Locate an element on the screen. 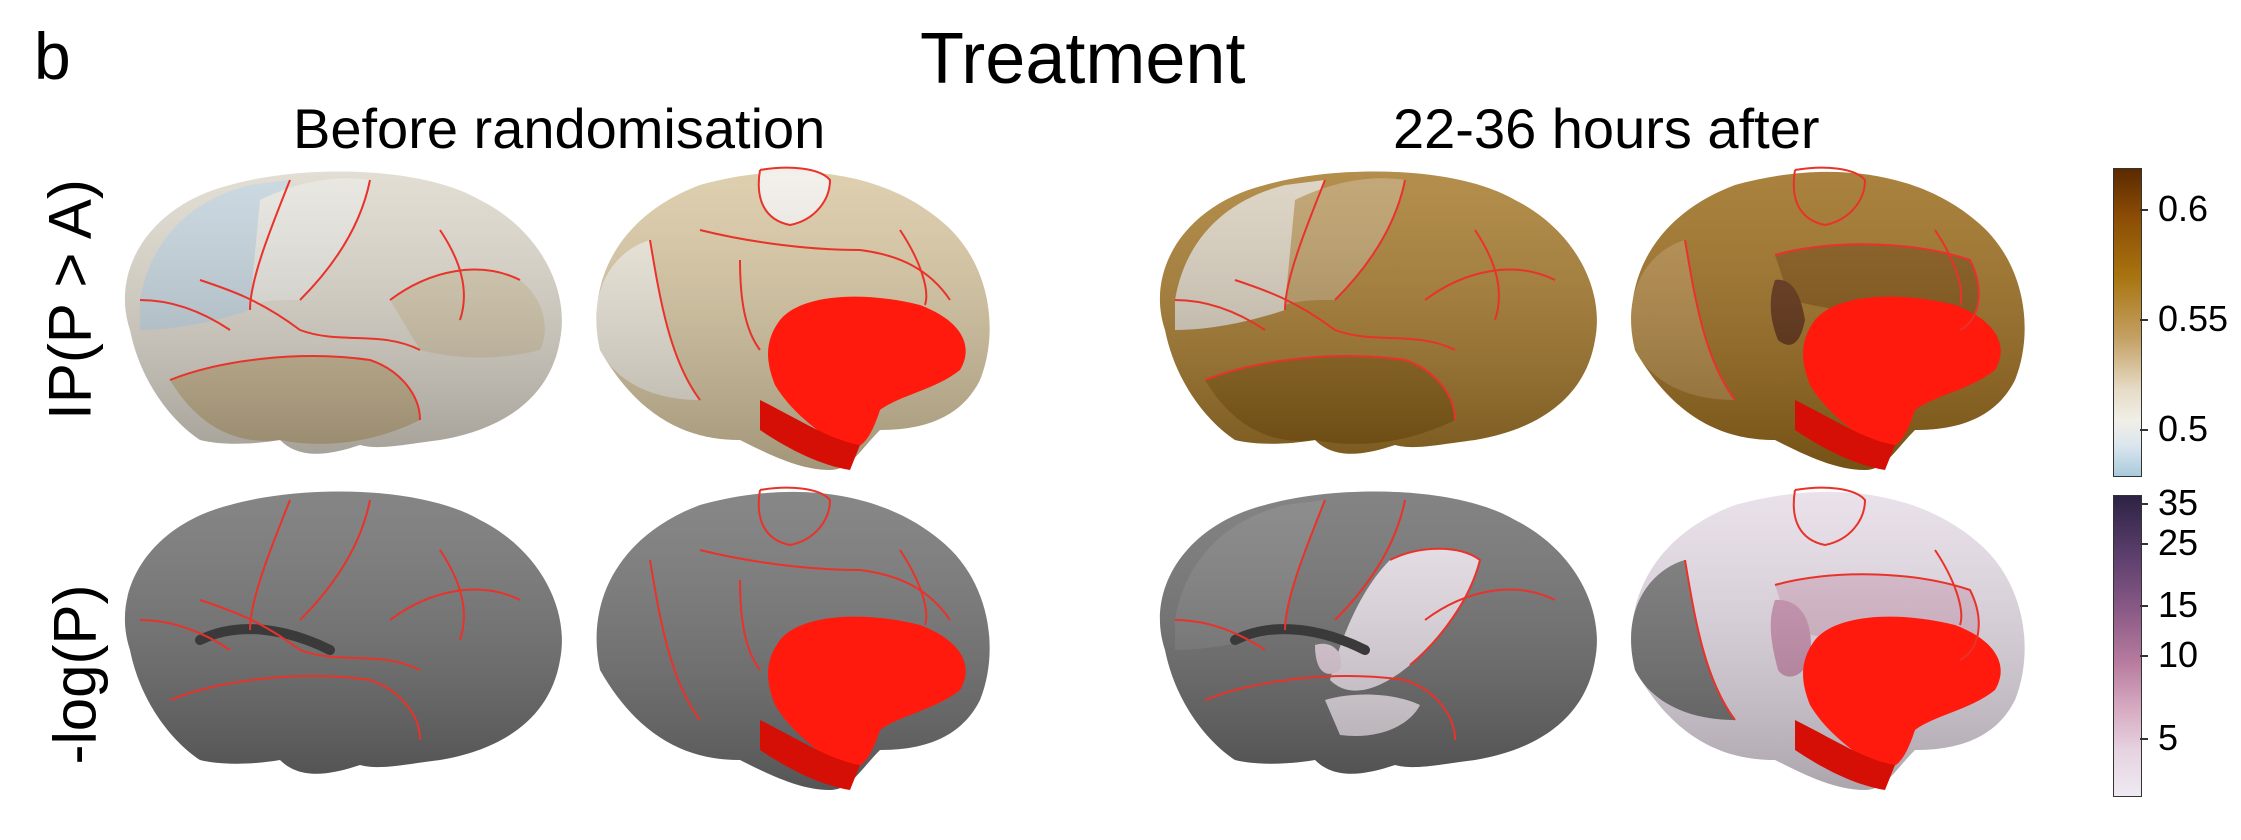 The height and width of the screenshot is (840, 2241). colorbar-logp-tick: 35 is located at coordinates (2178, 502).